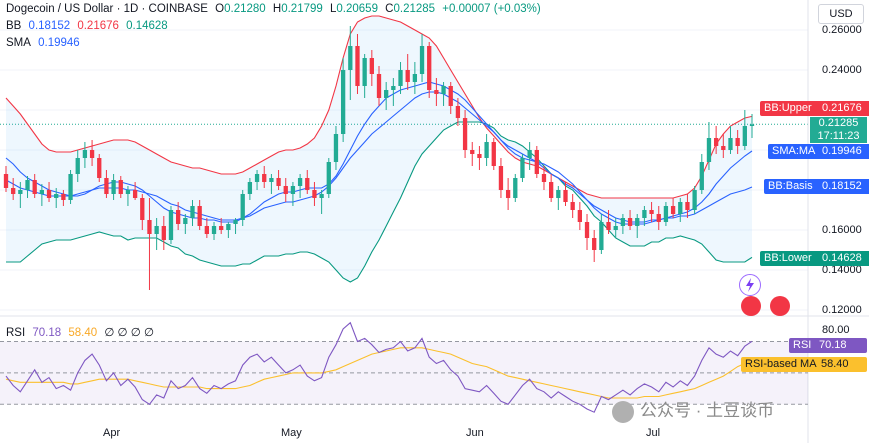  I want to click on bb-basis-tag-value: 0.18152, so click(842, 186).